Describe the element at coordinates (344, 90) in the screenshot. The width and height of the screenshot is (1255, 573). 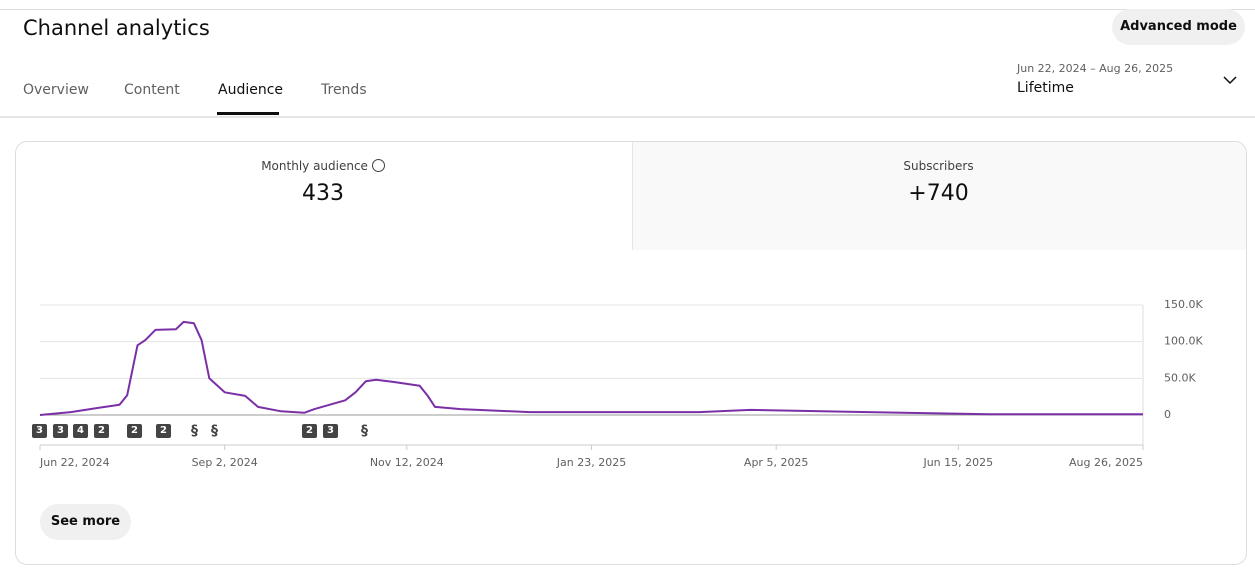
I see `tab: Trends` at that location.